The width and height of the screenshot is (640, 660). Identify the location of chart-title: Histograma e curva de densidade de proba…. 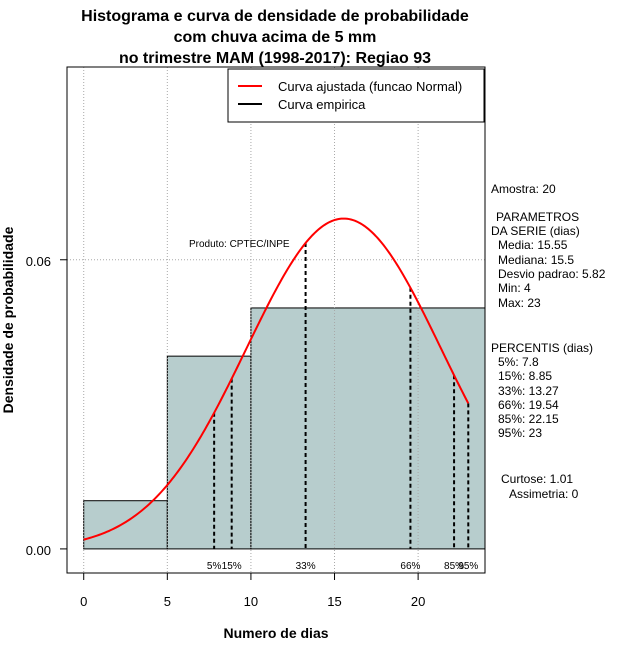
(275, 37).